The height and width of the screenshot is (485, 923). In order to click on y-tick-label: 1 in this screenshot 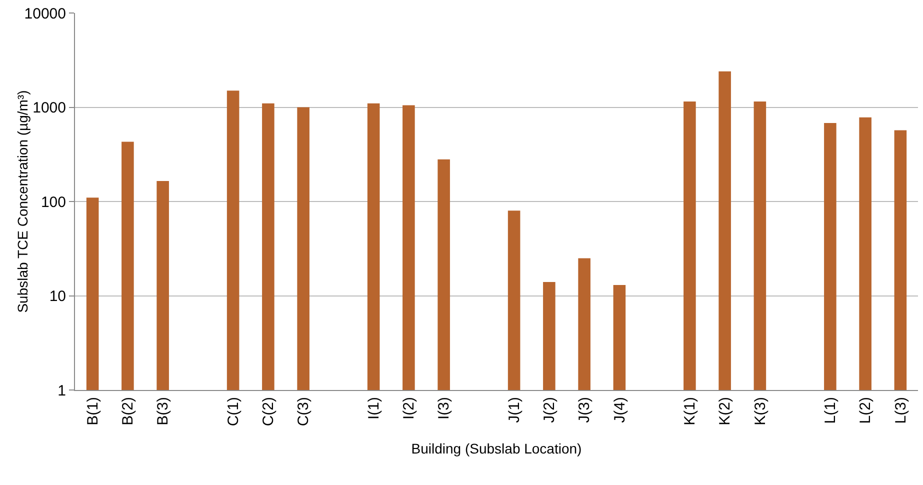, I will do `click(62, 391)`.